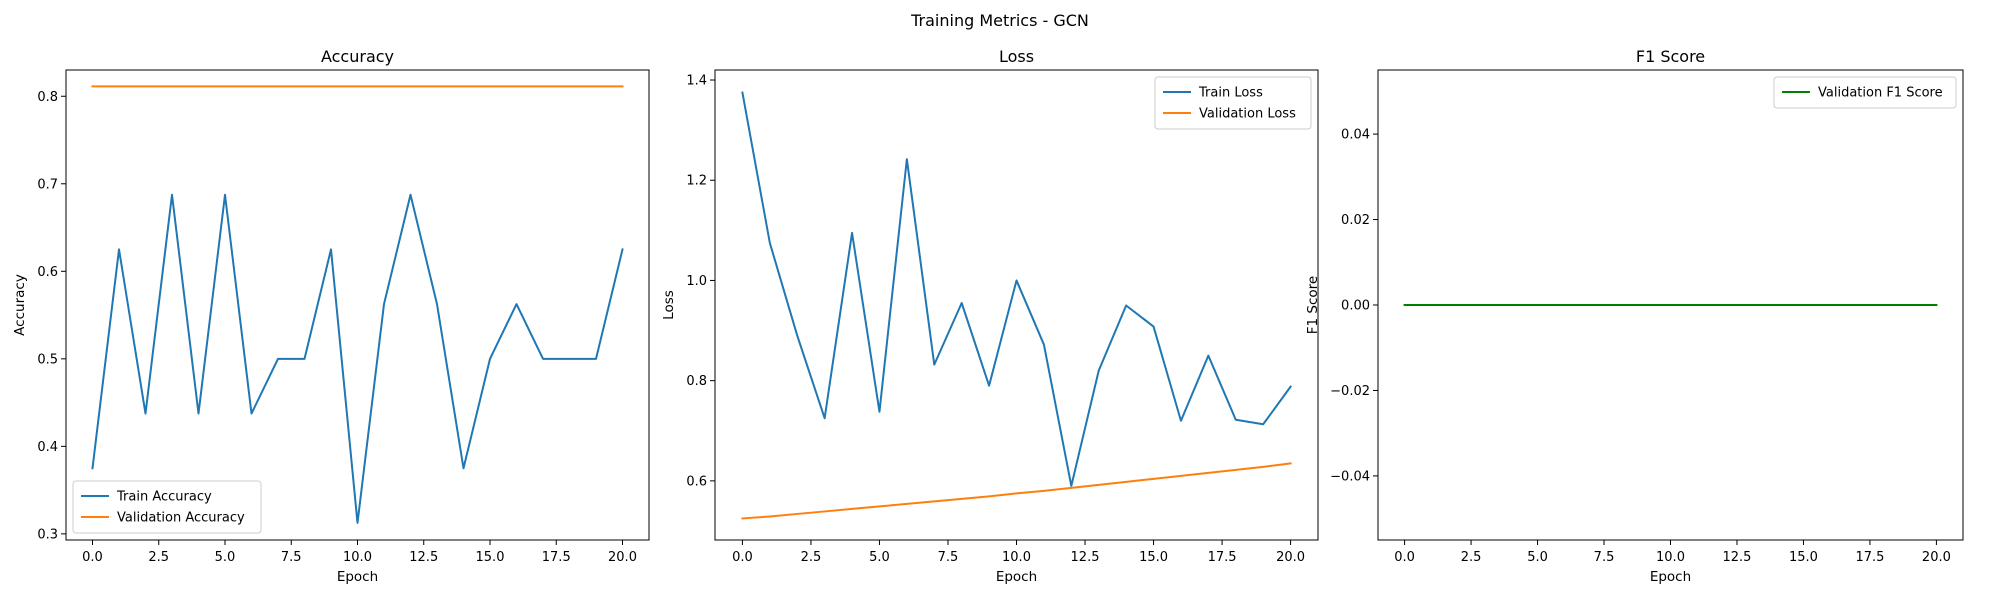 This screenshot has height=600, width=2000. Describe the element at coordinates (1880, 93) in the screenshot. I see `legend-label: Validation F1 Score` at that location.